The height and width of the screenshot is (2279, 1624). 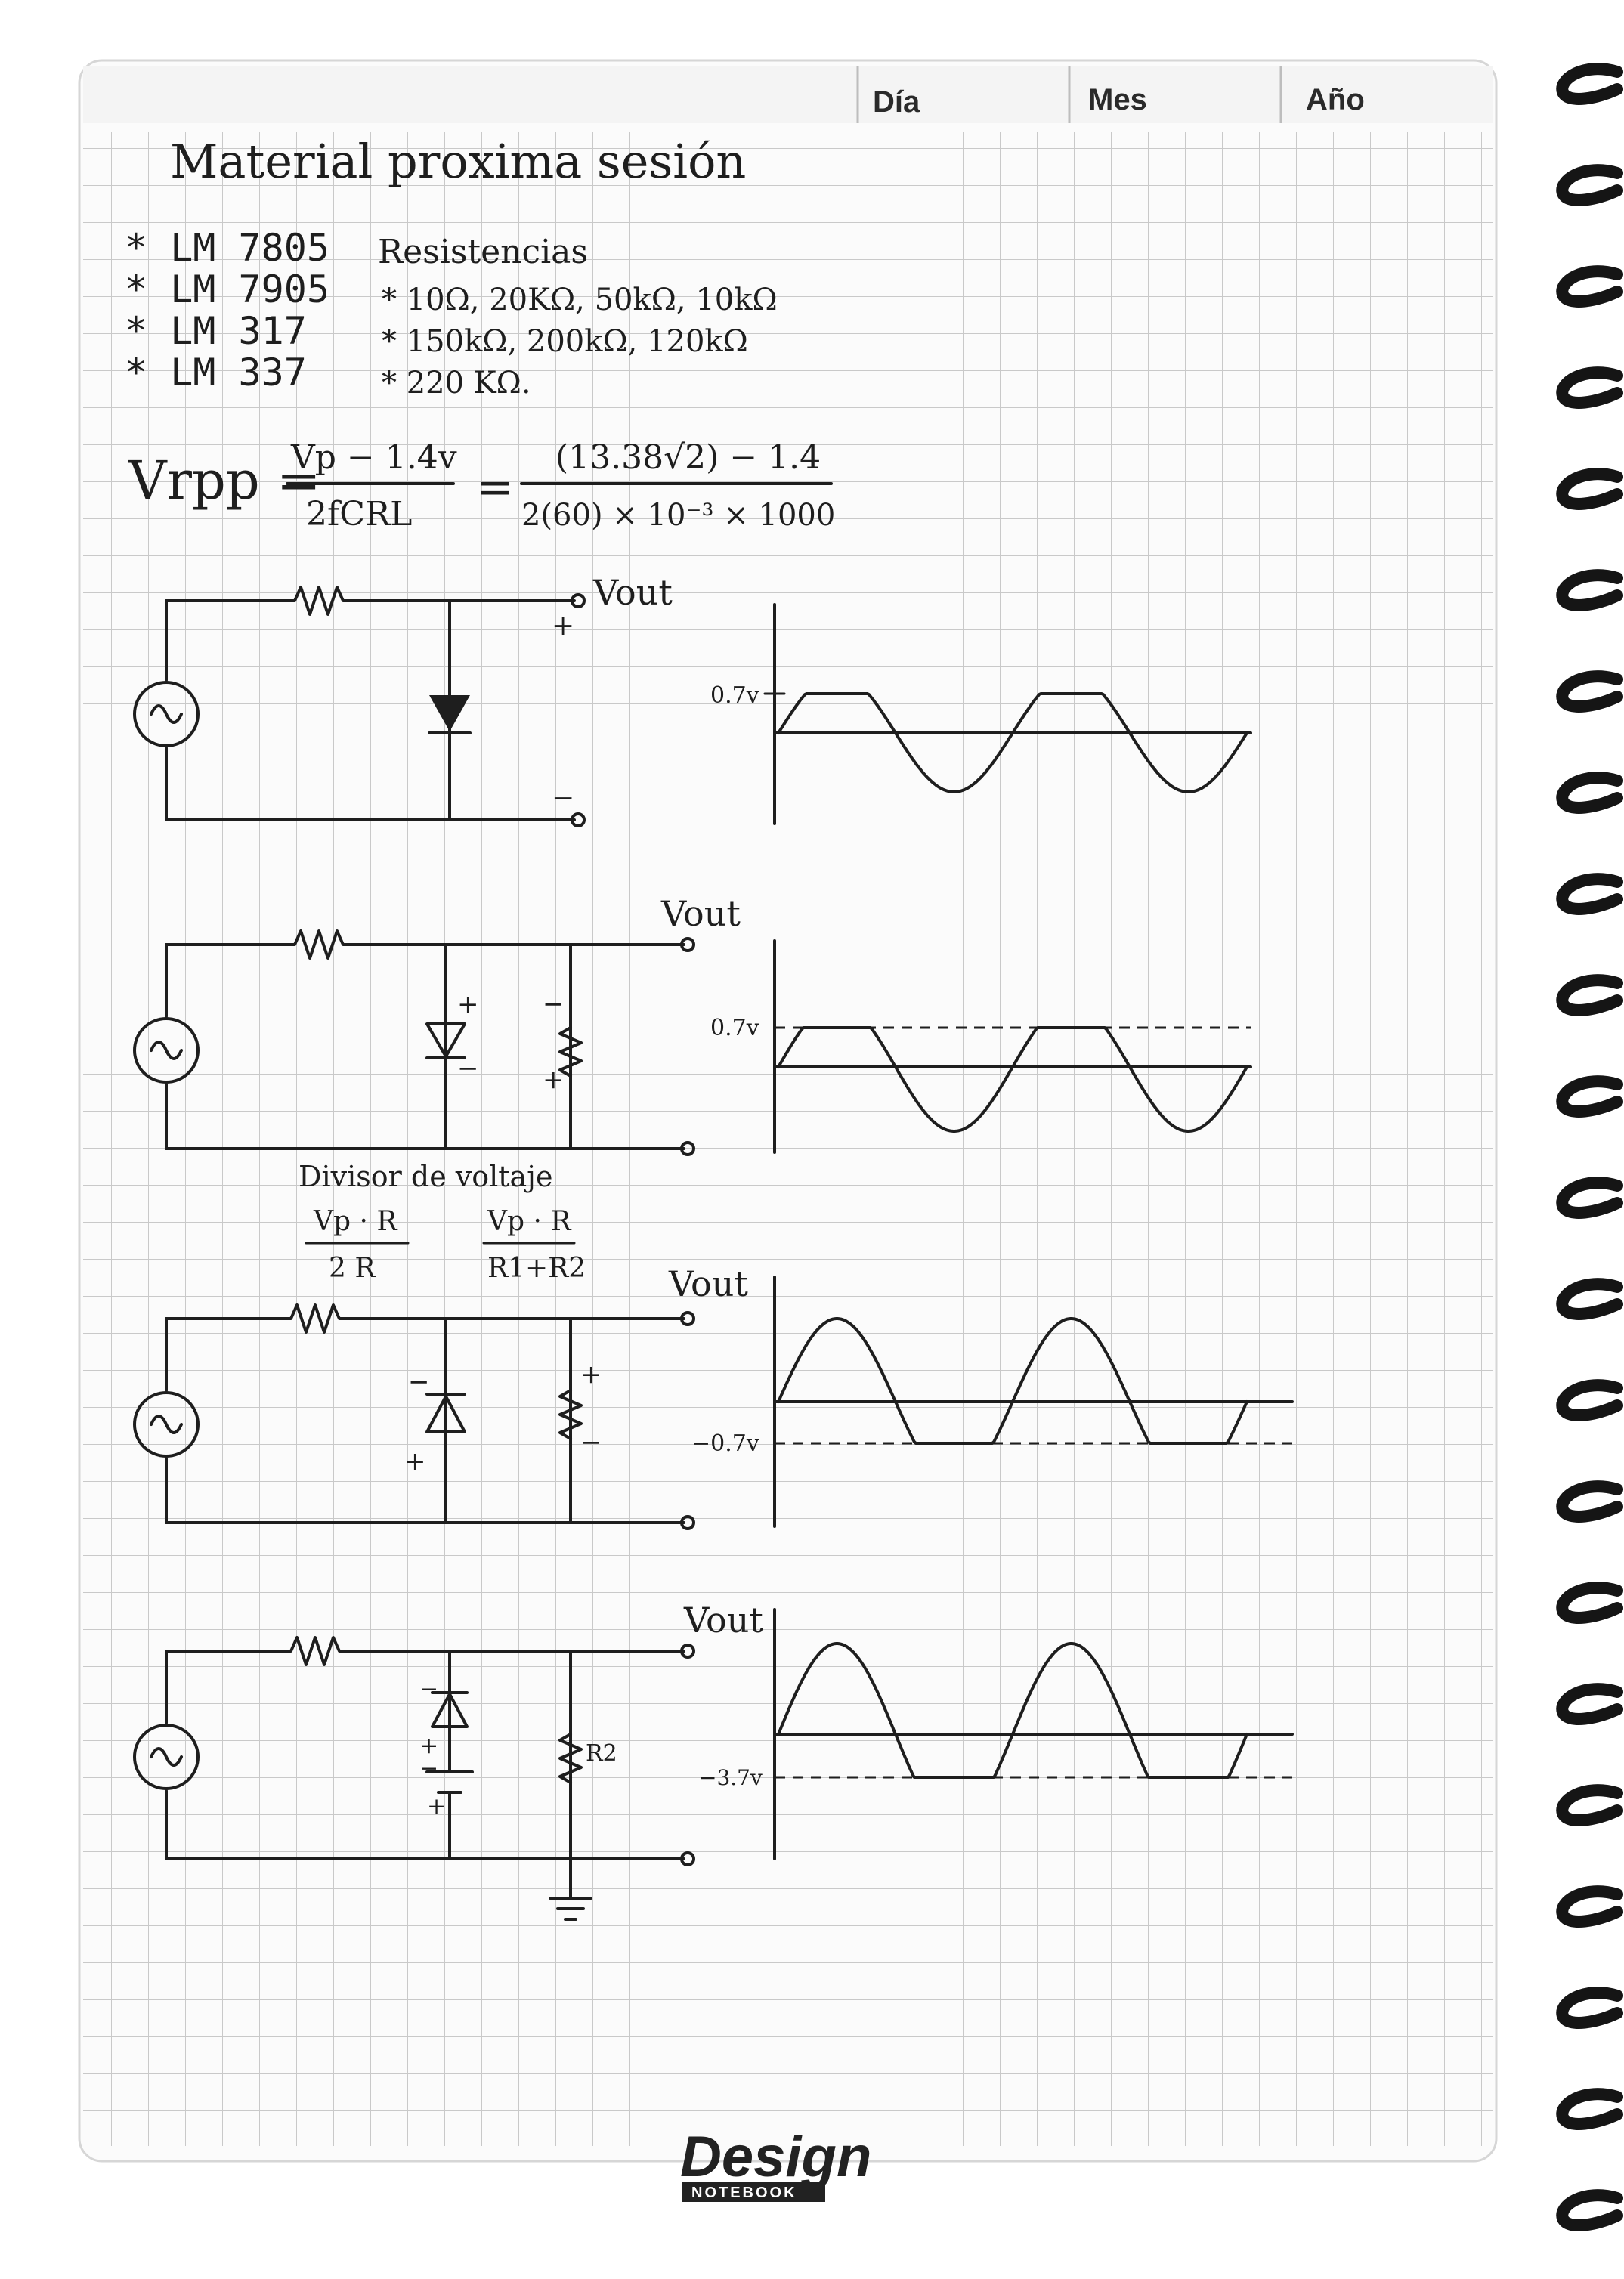 What do you see at coordinates (483, 252) in the screenshot?
I see `resistors-title: Resistencias` at bounding box center [483, 252].